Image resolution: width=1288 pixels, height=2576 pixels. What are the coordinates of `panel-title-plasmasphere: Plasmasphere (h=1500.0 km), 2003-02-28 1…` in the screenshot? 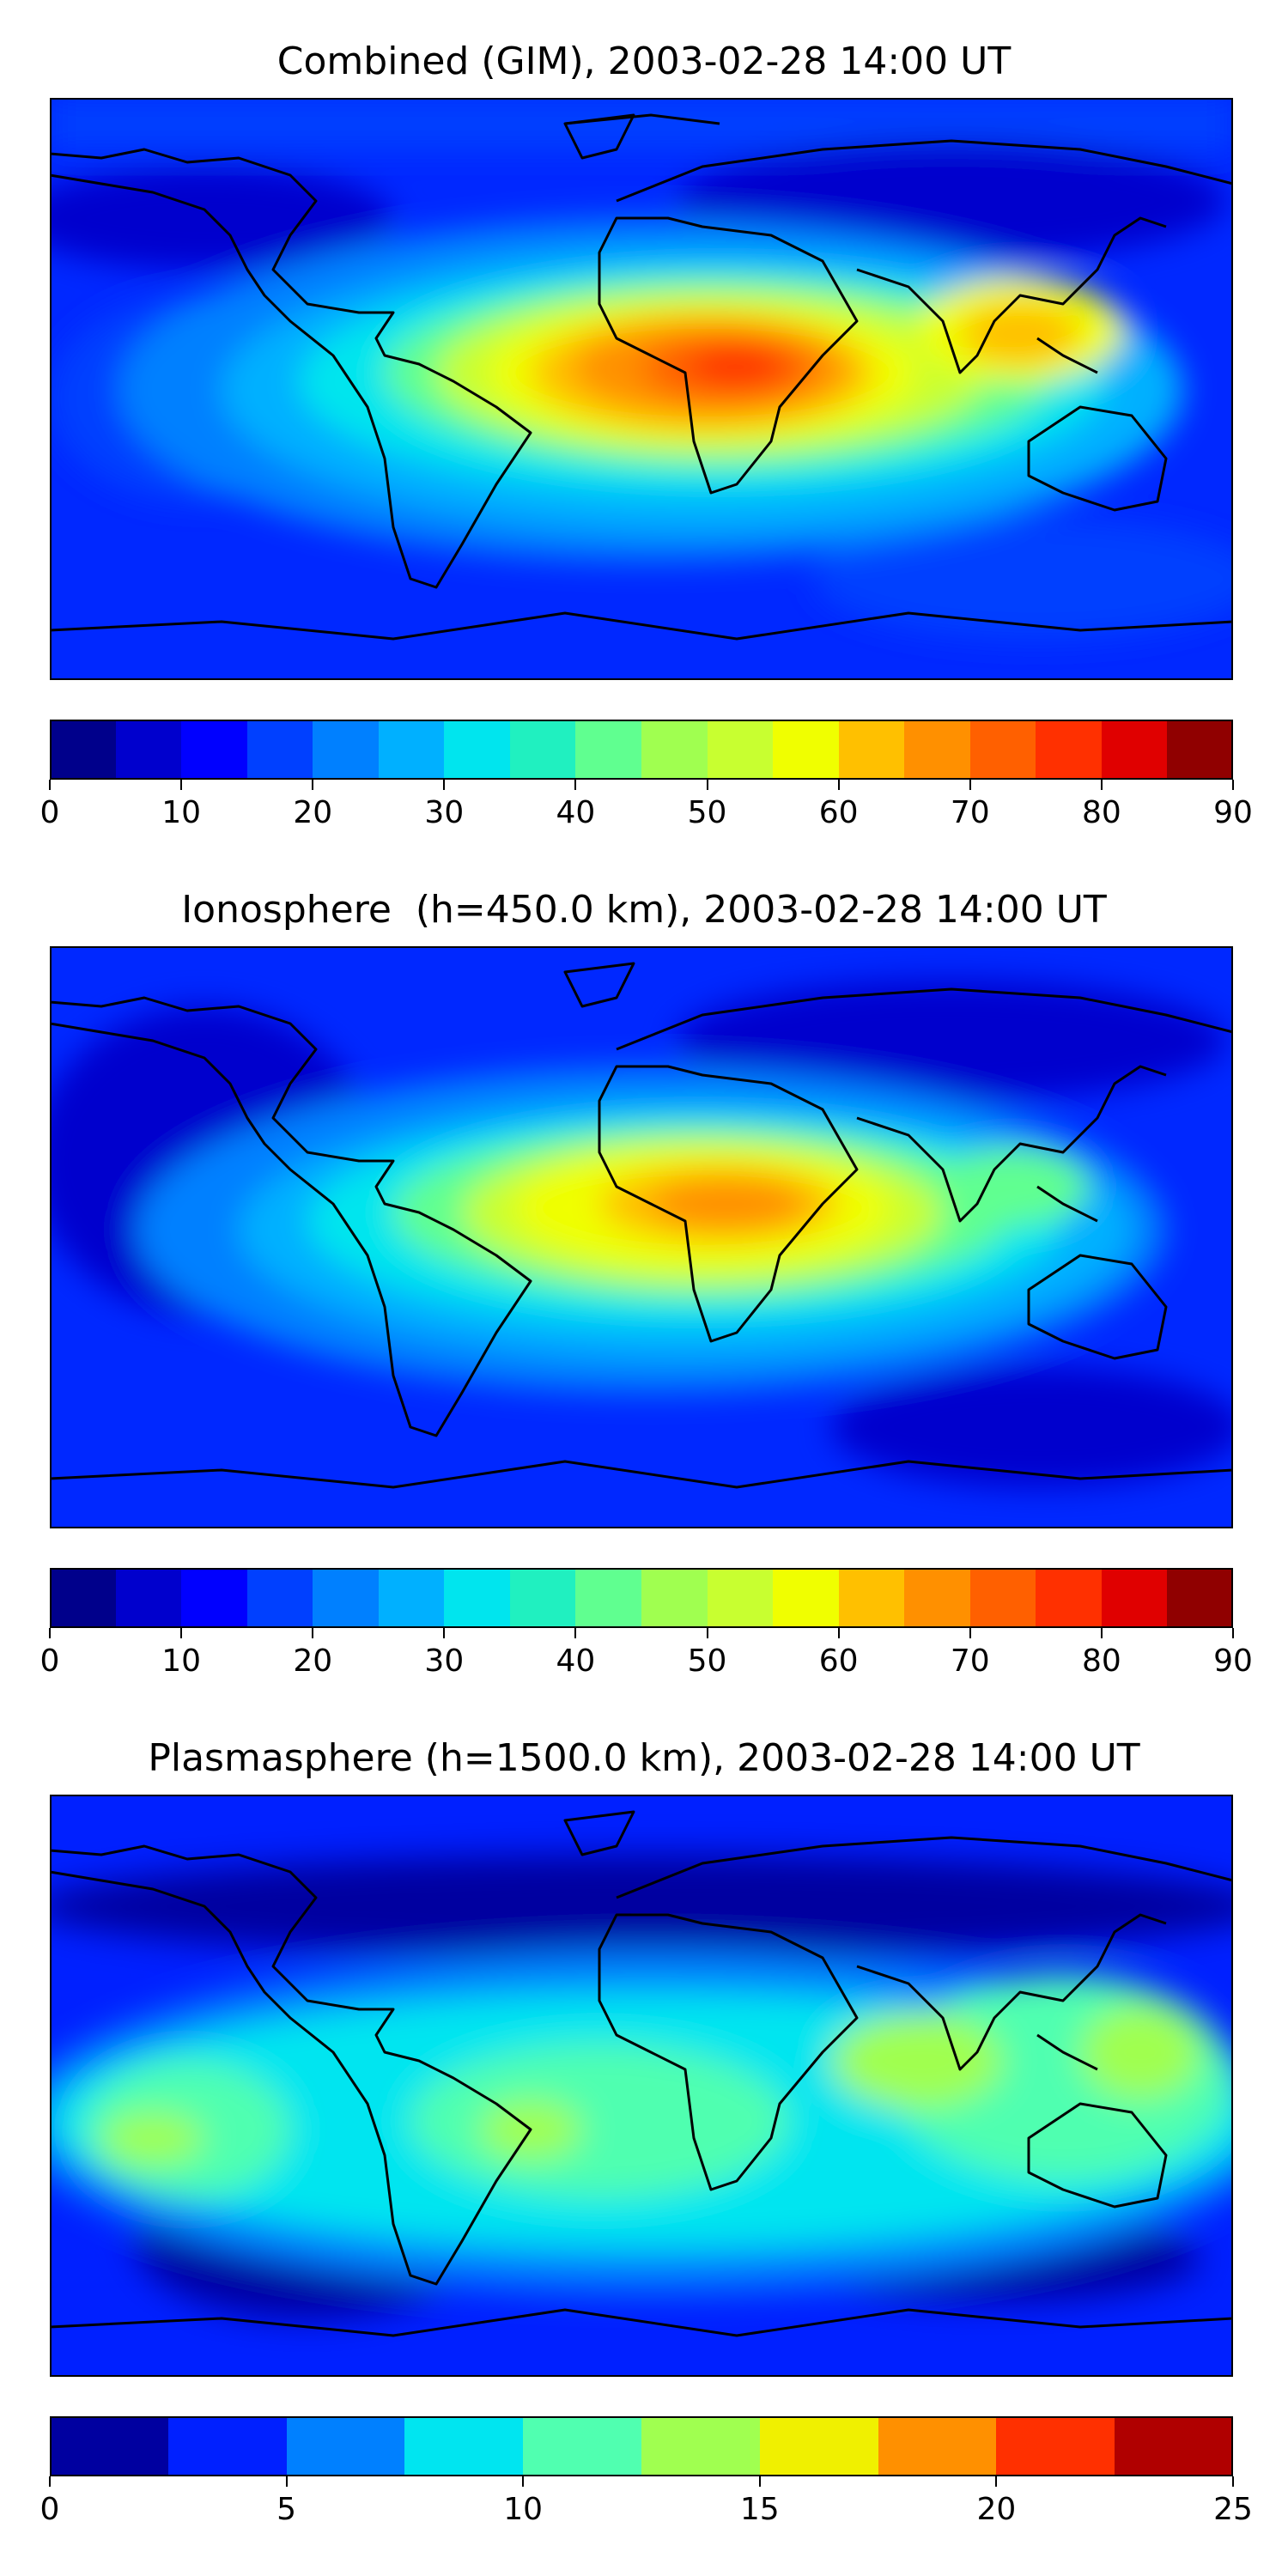 It's located at (644, 1758).